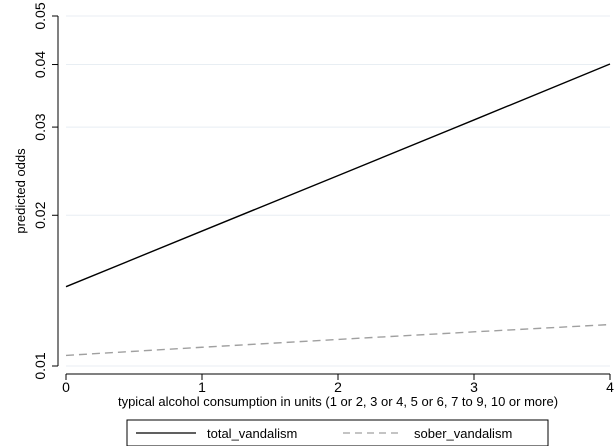 The height and width of the screenshot is (446, 615). What do you see at coordinates (610, 387) in the screenshot?
I see `x-tick-label: 4` at bounding box center [610, 387].